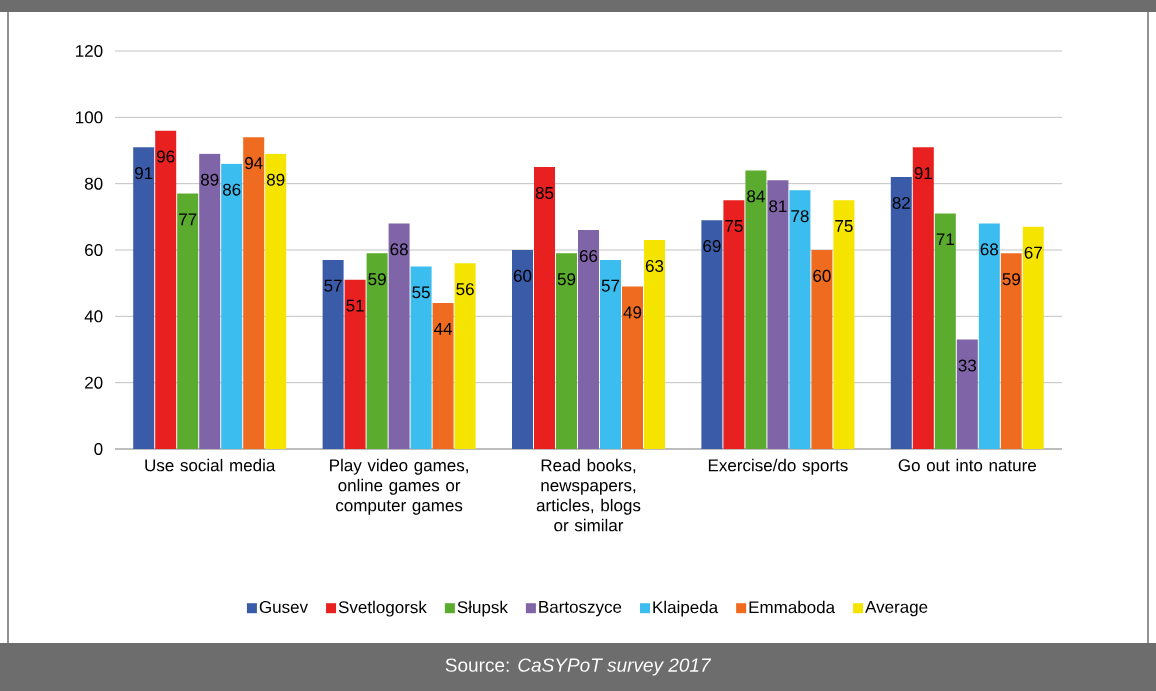 Image resolution: width=1156 pixels, height=691 pixels. I want to click on legend-label: Bartoszyce, so click(580, 609).